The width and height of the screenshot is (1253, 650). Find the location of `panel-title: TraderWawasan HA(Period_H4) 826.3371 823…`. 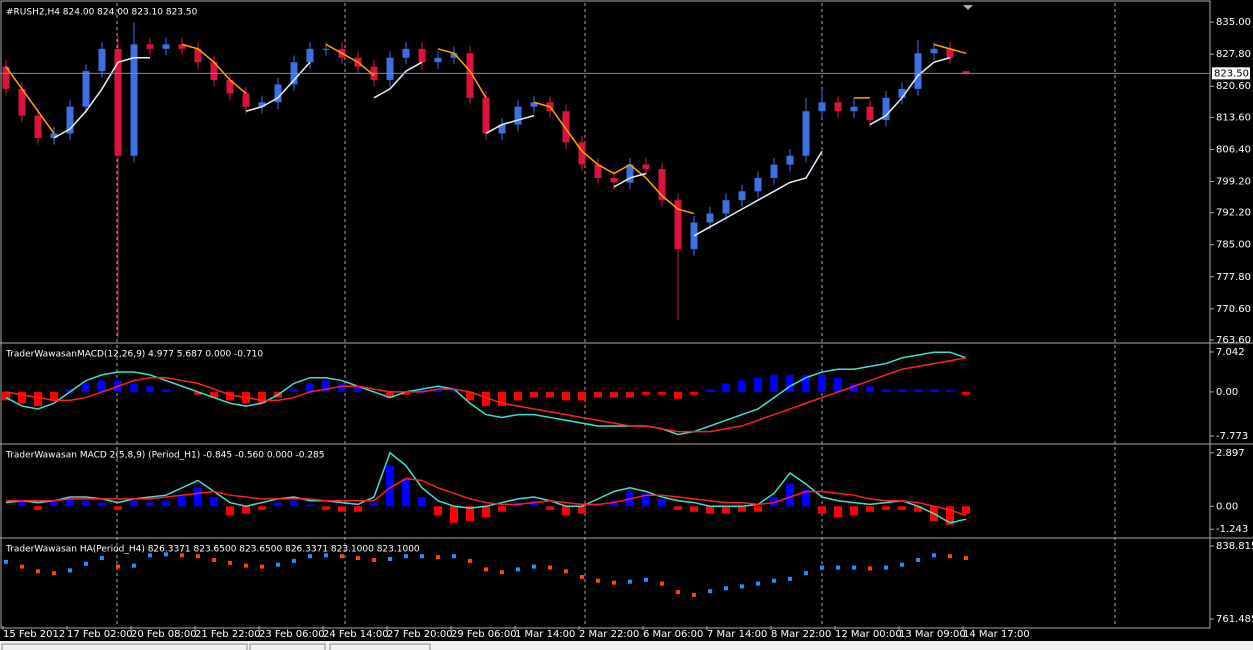

panel-title: TraderWawasan HA(Period_H4) 826.3371 823… is located at coordinates (212, 550).